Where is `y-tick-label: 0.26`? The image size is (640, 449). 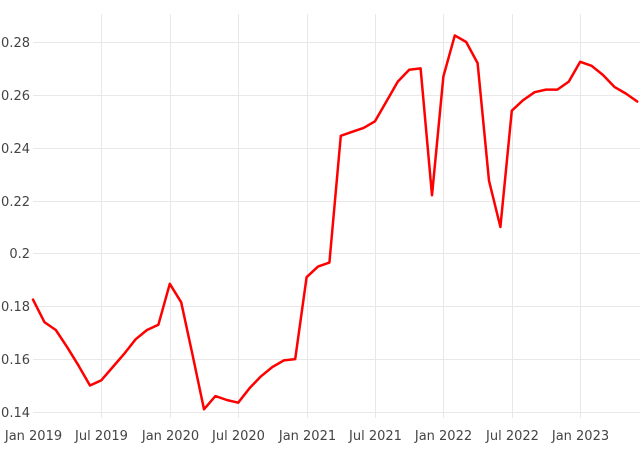 y-tick-label: 0.26 is located at coordinates (15, 96).